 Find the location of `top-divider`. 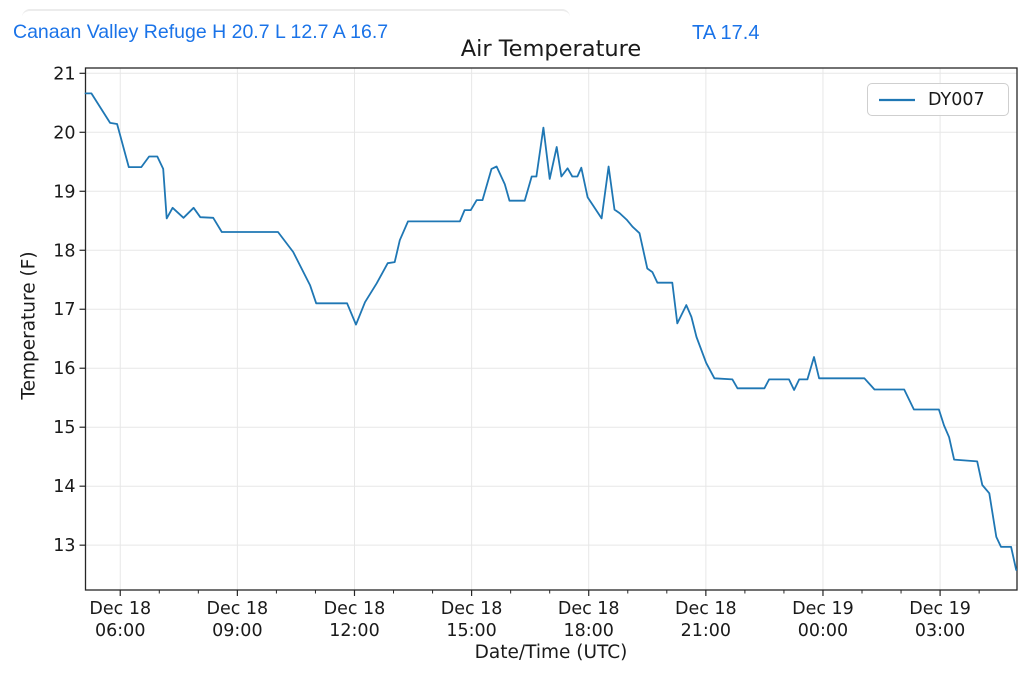

top-divider is located at coordinates (296, 13).